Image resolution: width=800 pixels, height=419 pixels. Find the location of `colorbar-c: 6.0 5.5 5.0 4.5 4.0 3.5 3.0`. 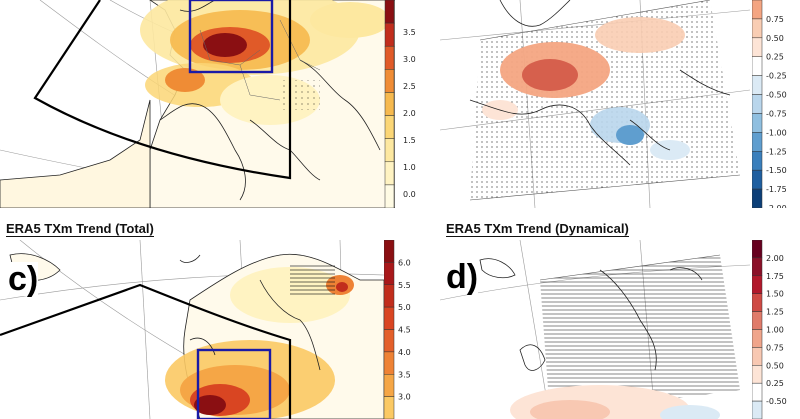

colorbar-c: 6.0 5.5 5.0 4.5 4.0 3.5 3.0 is located at coordinates (397, 329).